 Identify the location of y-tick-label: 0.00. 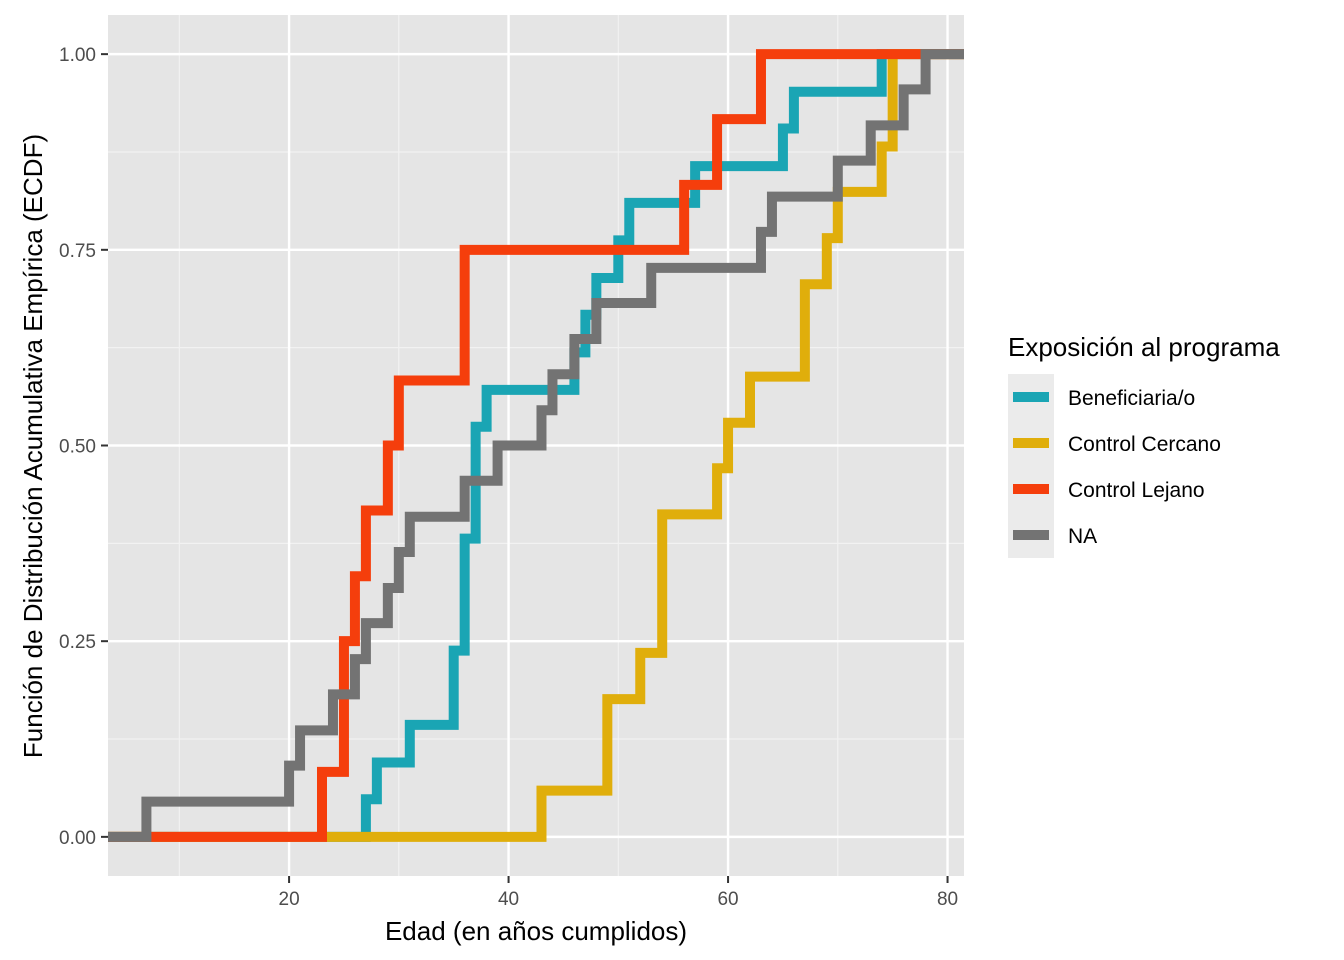
(77, 838).